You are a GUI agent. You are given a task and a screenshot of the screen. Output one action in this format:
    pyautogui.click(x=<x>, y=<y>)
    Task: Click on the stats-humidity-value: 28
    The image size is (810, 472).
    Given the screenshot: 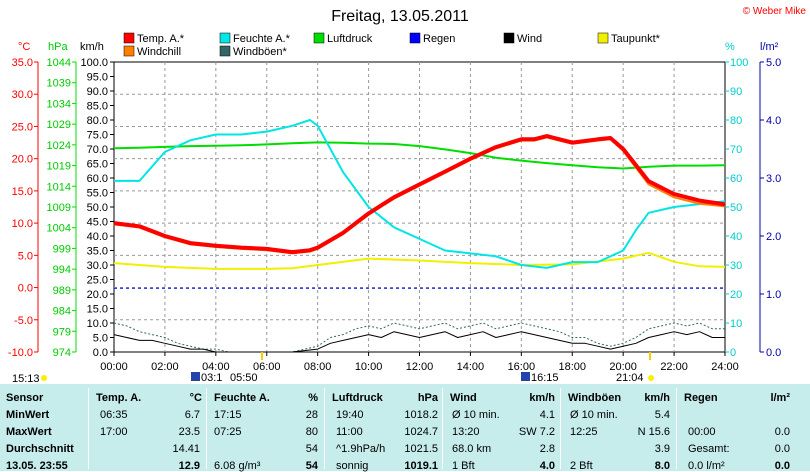 What is the action you would take?
    pyautogui.click(x=311, y=415)
    